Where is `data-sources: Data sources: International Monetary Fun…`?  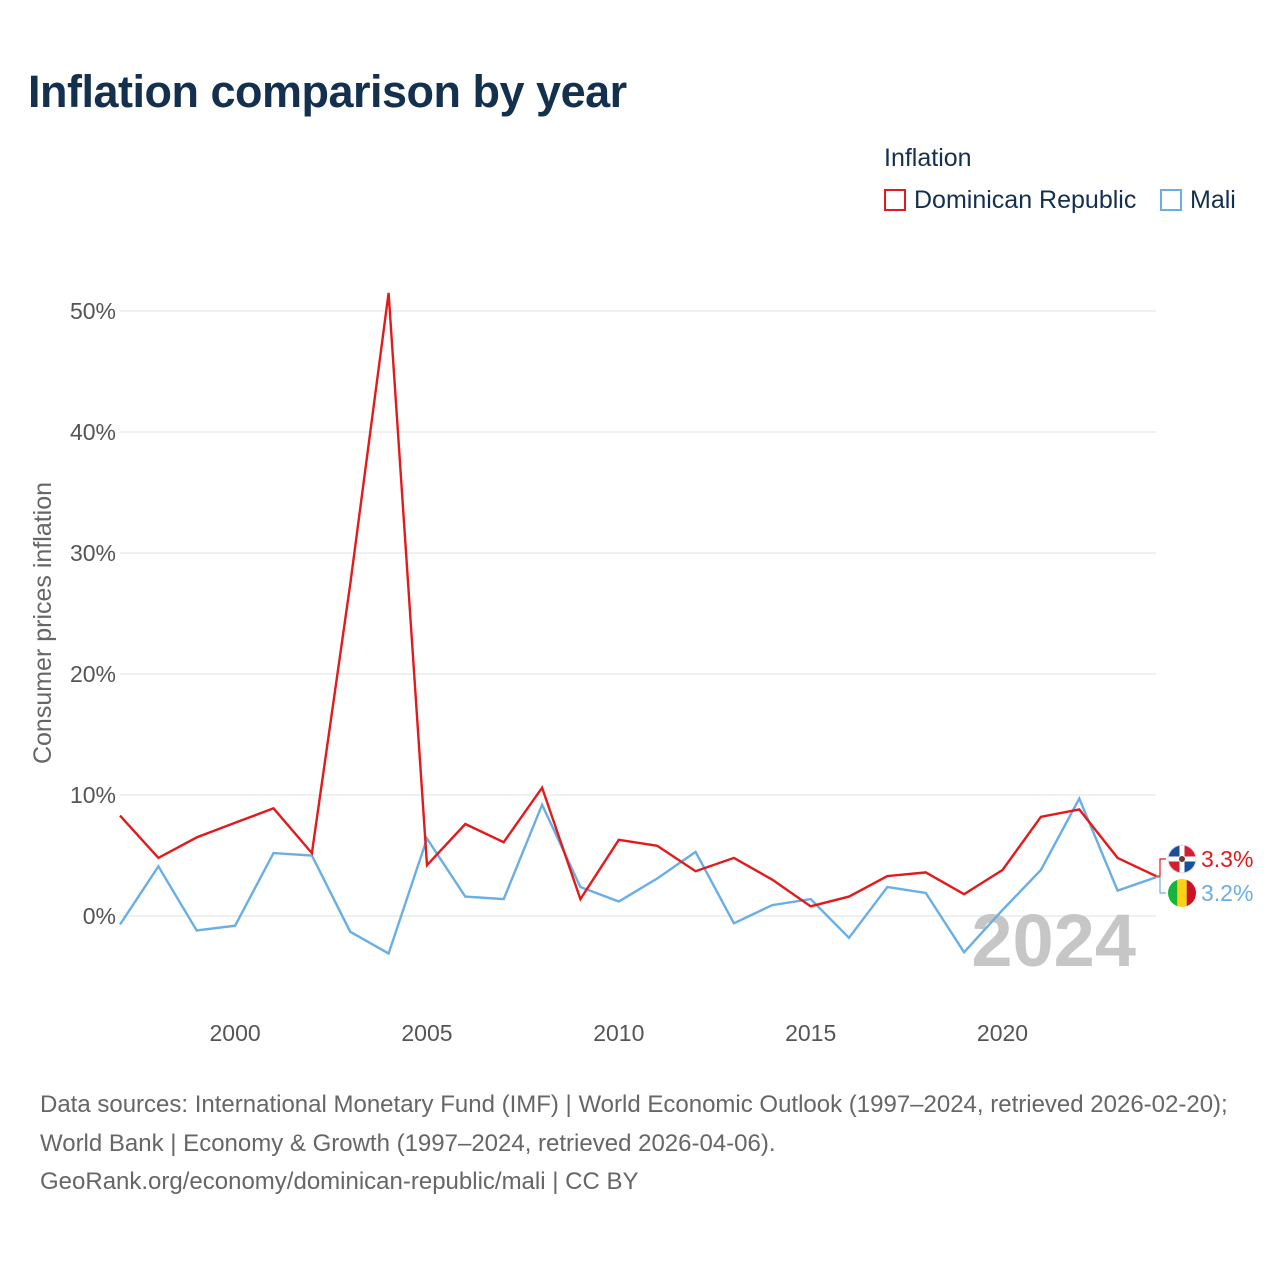 data-sources: Data sources: International Monetary Fun… is located at coordinates (634, 1124).